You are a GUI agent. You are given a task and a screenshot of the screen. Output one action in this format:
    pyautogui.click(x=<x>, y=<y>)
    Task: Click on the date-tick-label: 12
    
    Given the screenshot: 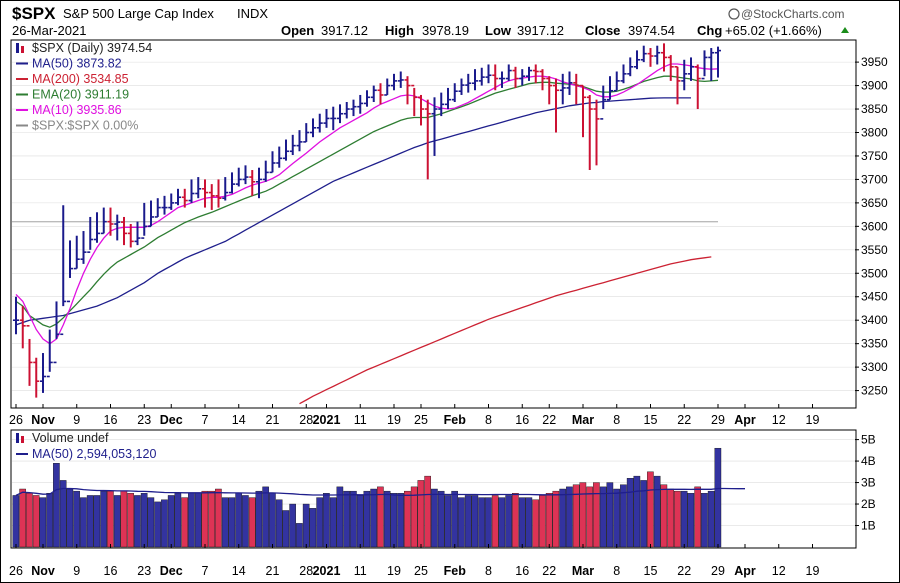 What is the action you would take?
    pyautogui.click(x=779, y=571)
    